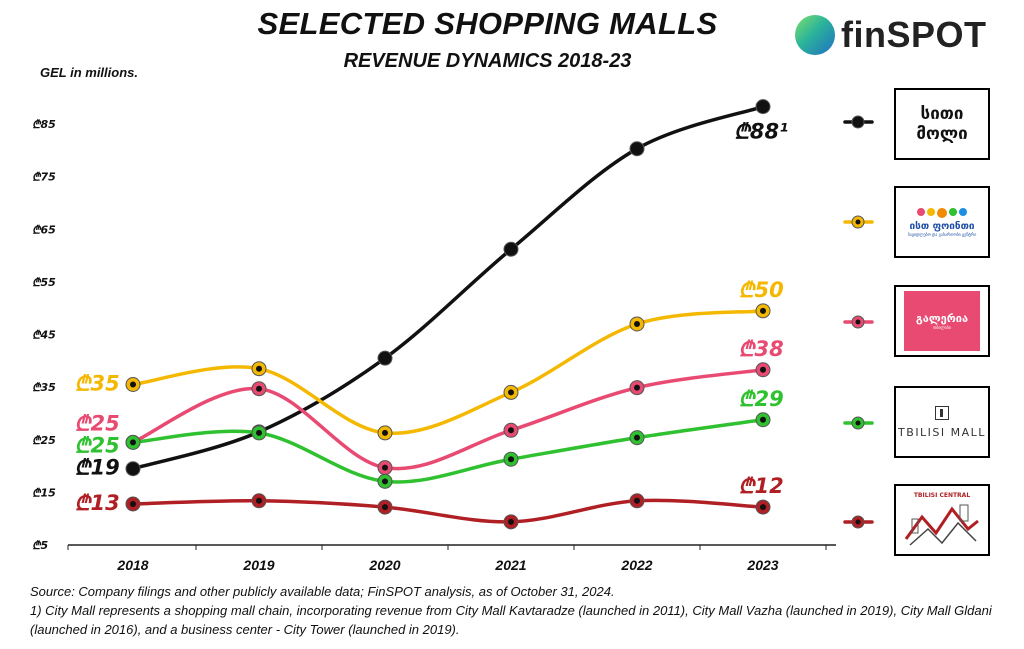 This screenshot has height=649, width=1024. I want to click on galleria-logo-text: გალერია, so click(942, 318).